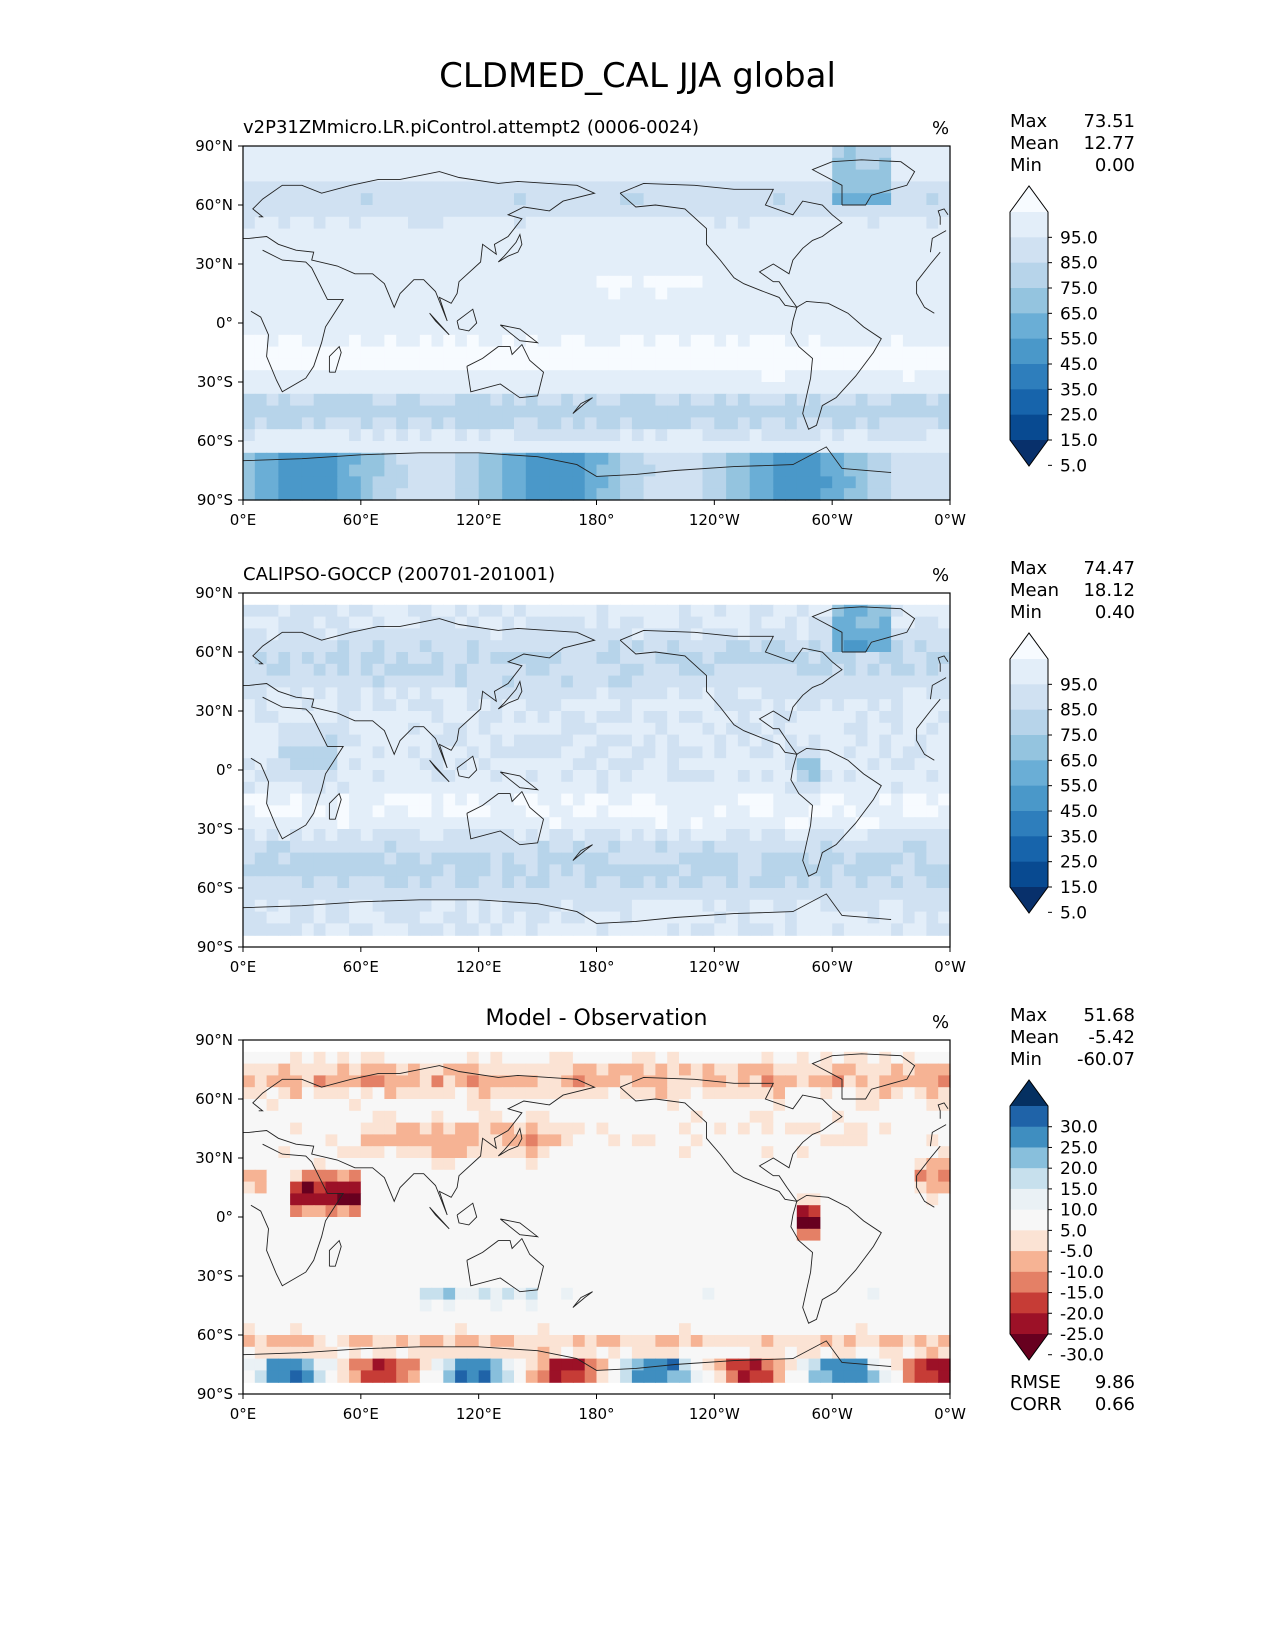 The image size is (1275, 1650). I want to click on y-tick-label: 30°N, so click(214, 711).